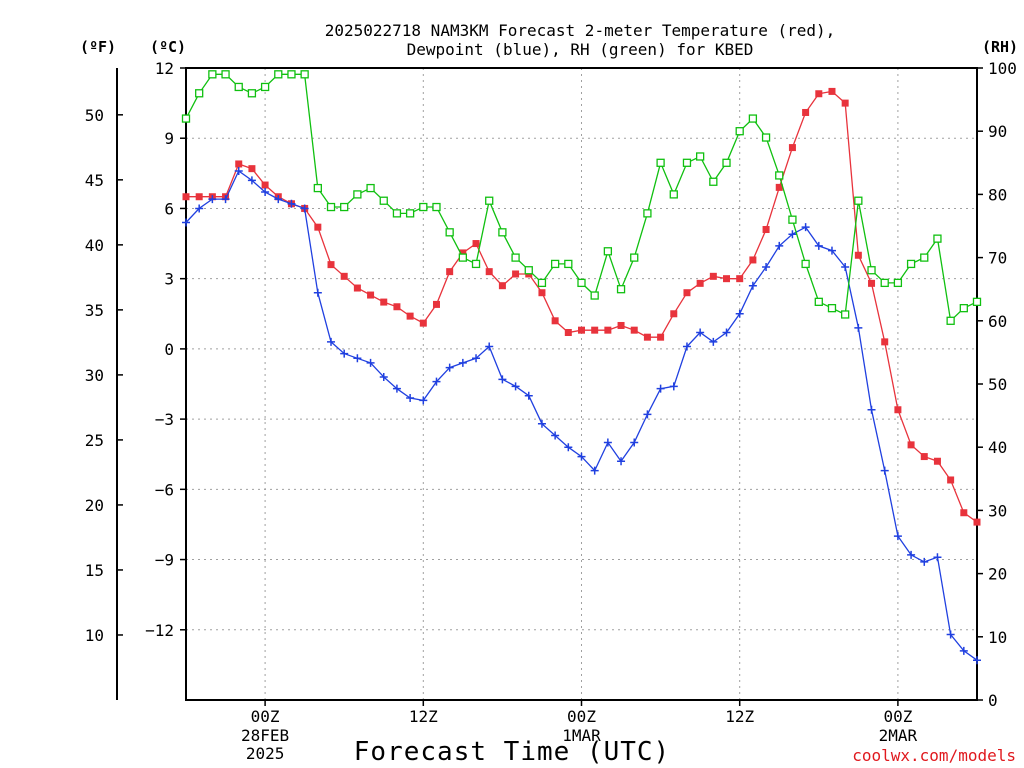 The width and height of the screenshot is (1024, 768). I want to click on celsius-tick-label: 3, so click(169, 279).